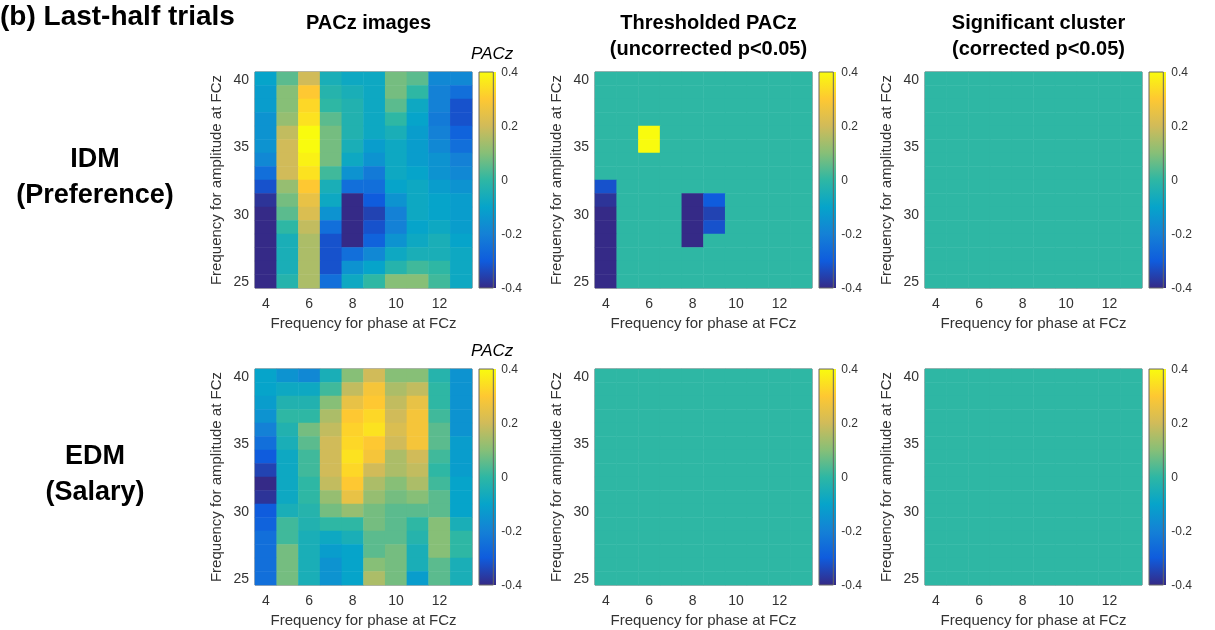 The width and height of the screenshot is (1215, 630). What do you see at coordinates (1038, 35) in the screenshot?
I see `chart-title: Significant cluster (corrected p<0.05)` at bounding box center [1038, 35].